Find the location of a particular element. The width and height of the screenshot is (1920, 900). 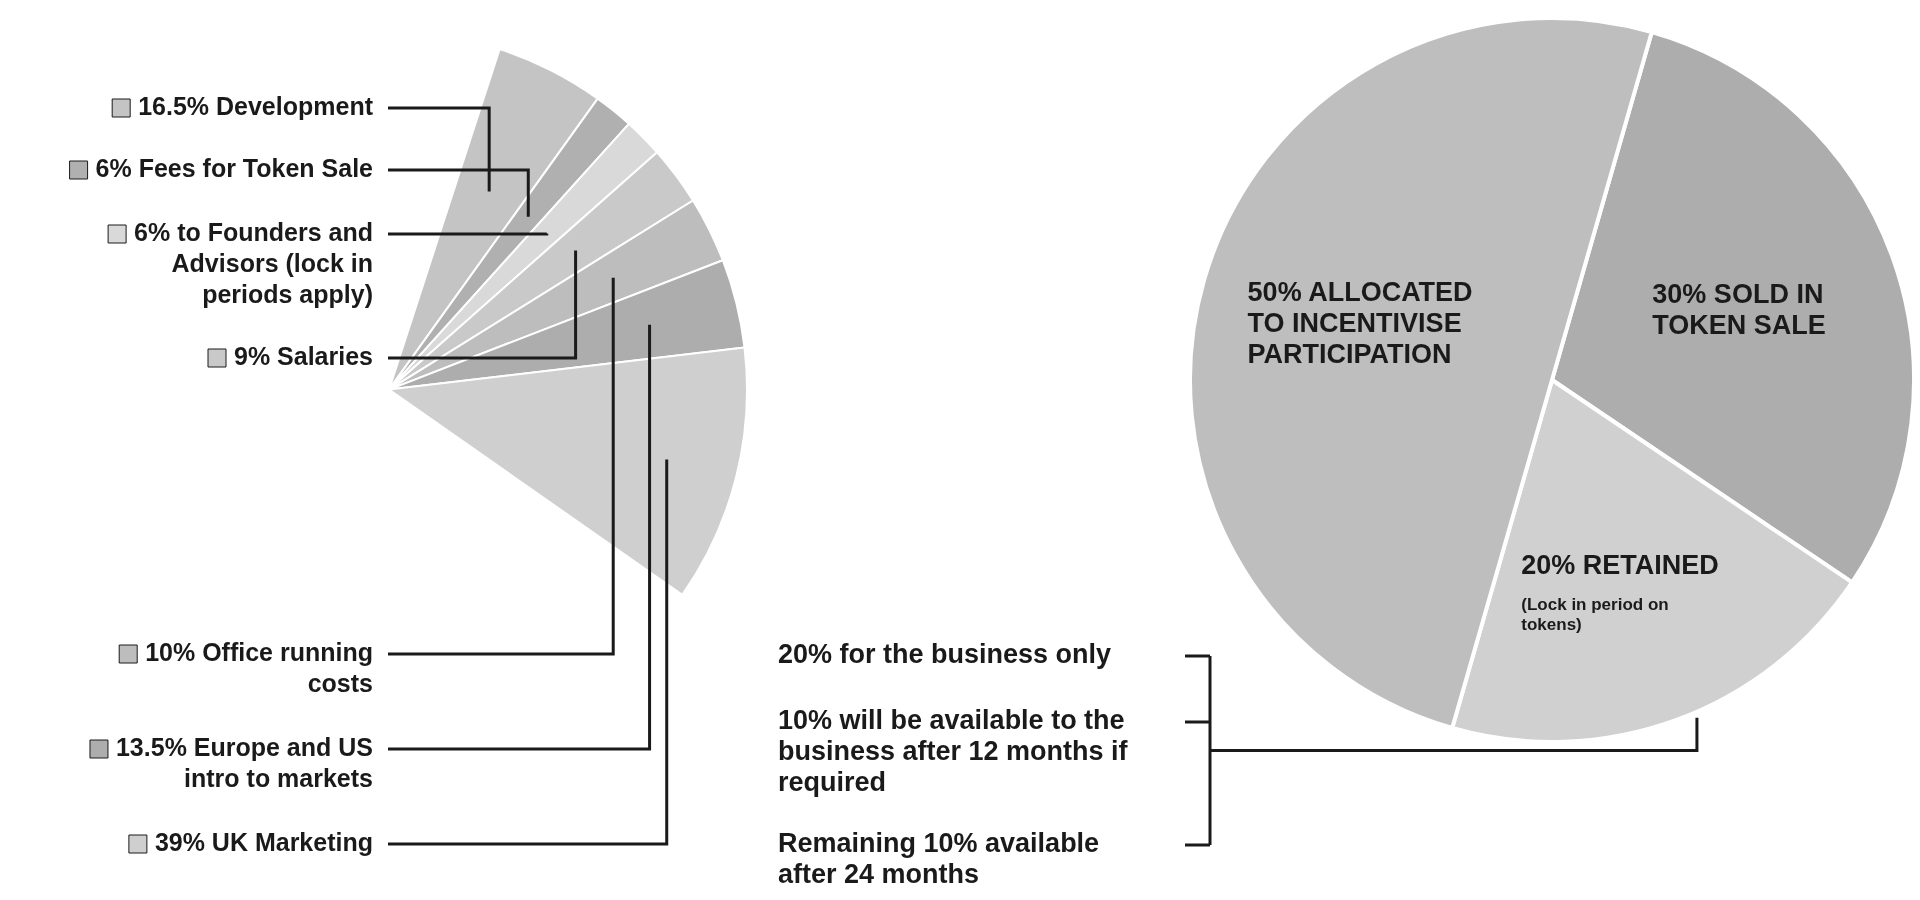

legend-label: 39% UK Marketing is located at coordinates (263, 841).